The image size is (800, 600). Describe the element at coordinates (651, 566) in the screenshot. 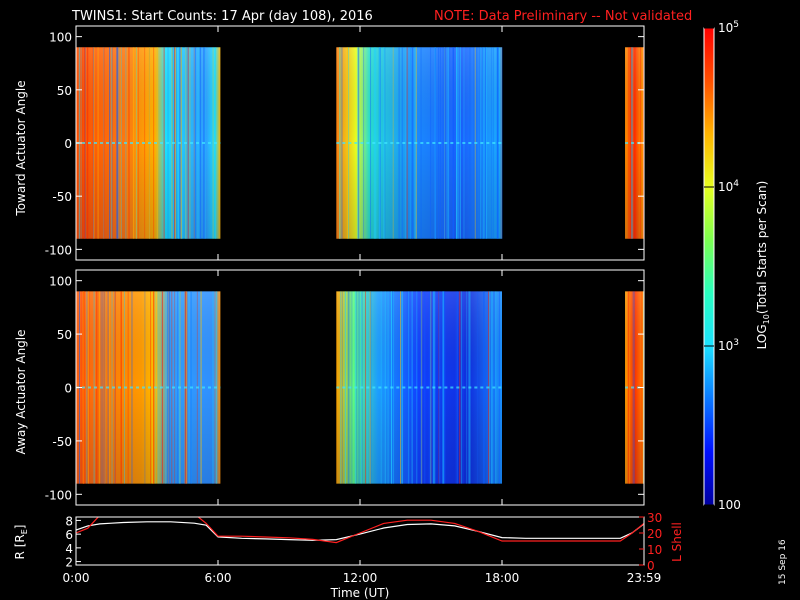

I see `l-shell-ytick-label: 0` at that location.